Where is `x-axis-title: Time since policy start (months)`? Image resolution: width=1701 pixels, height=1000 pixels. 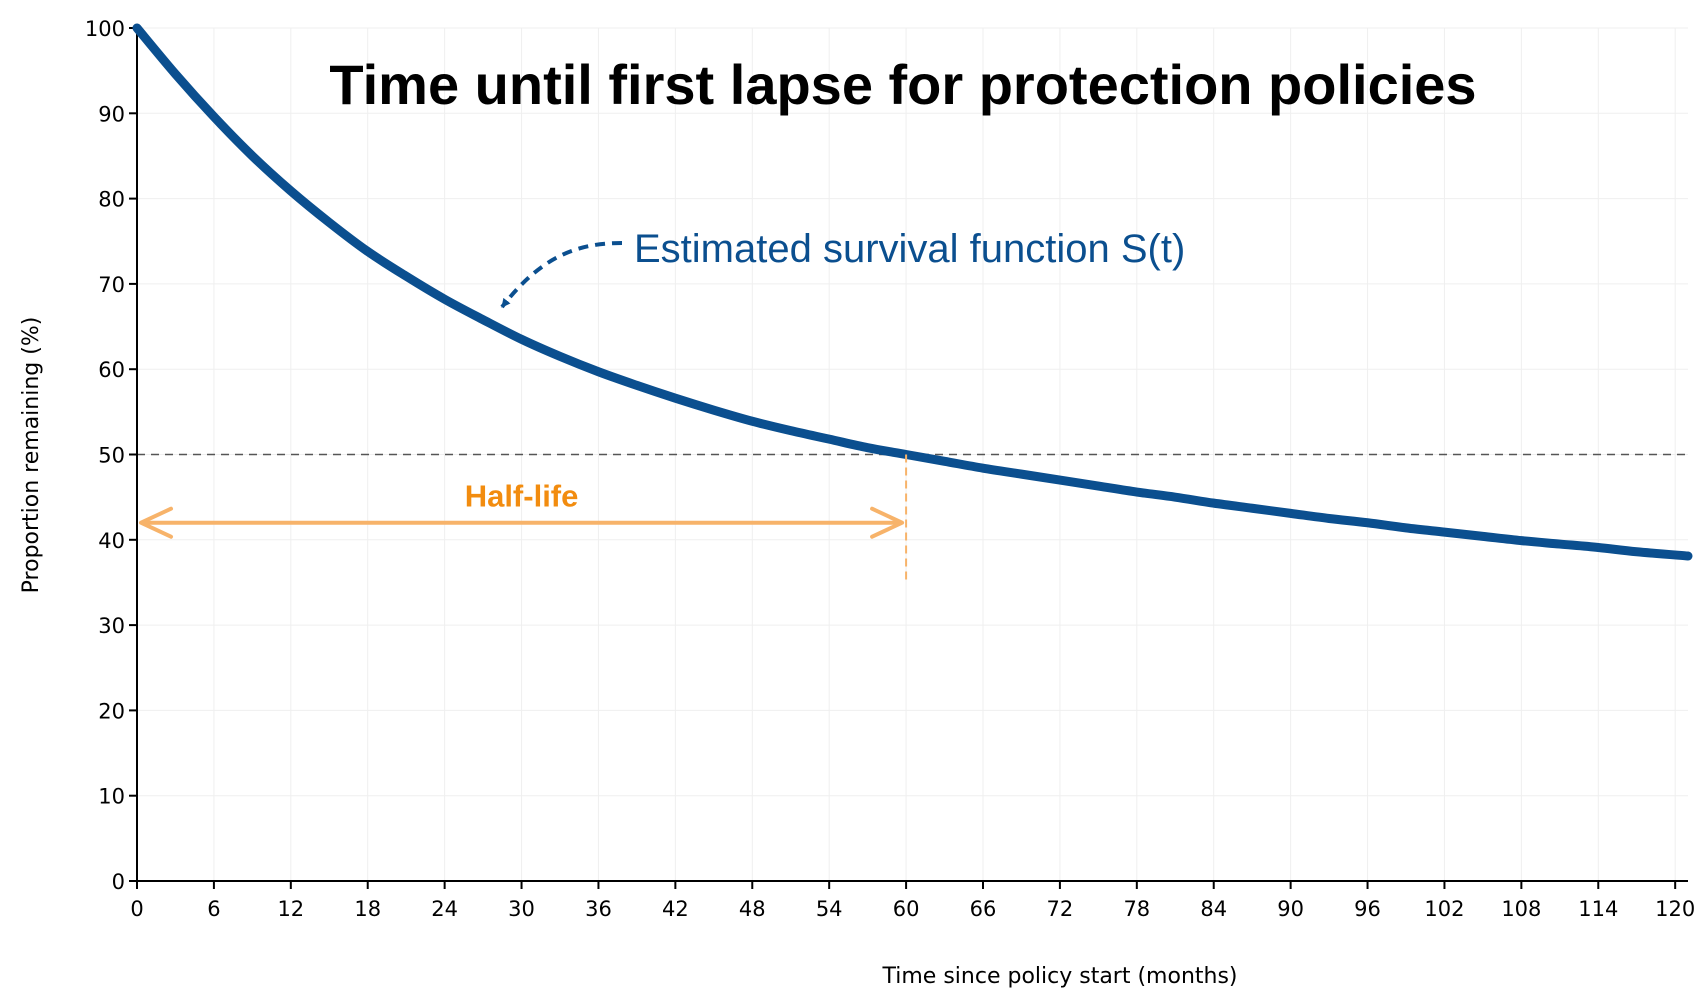 x-axis-title: Time since policy start (months) is located at coordinates (1060, 976).